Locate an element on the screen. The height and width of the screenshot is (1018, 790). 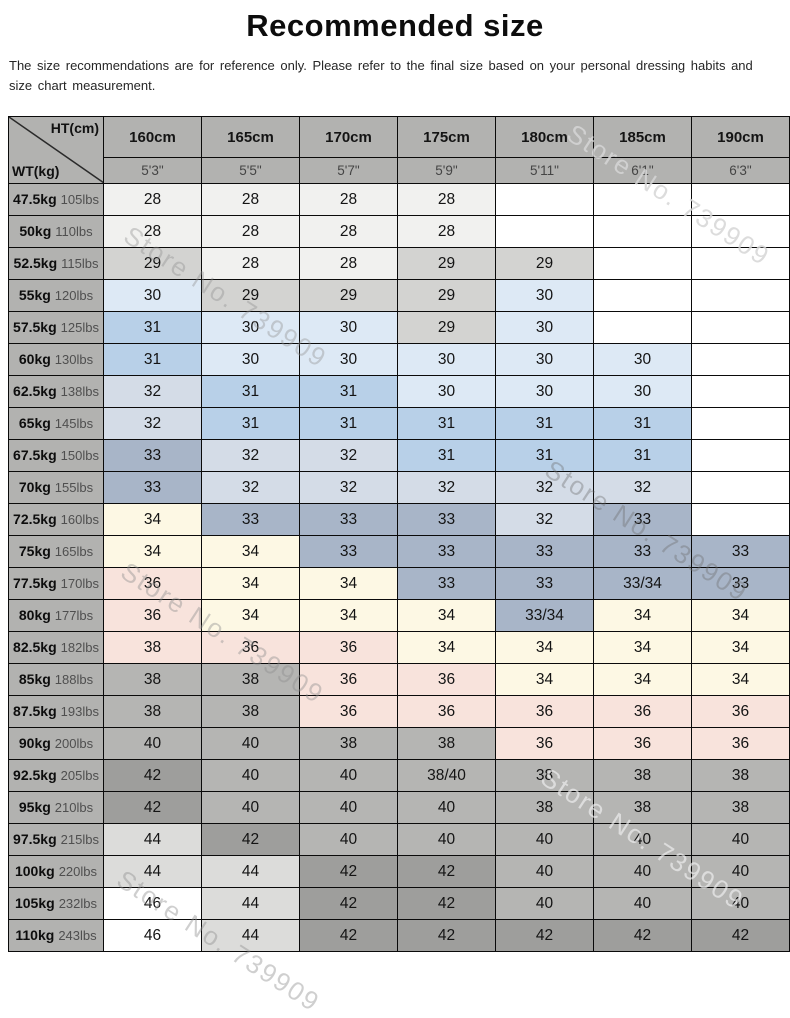
height-subheader-cell: 5'3" is located at coordinates (152, 170).